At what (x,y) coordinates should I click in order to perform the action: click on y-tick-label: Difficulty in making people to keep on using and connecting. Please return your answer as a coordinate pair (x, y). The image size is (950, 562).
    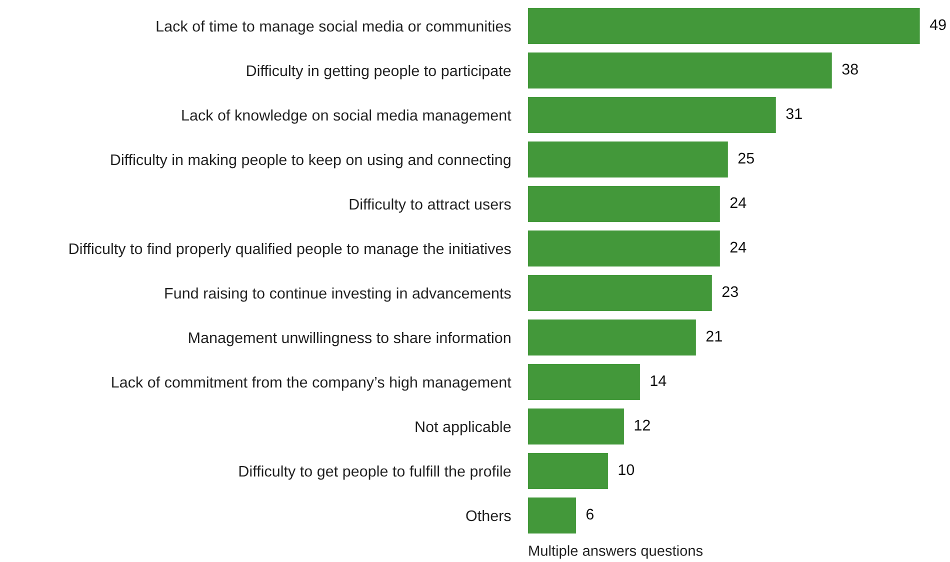
    Looking at the image, I should click on (310, 161).